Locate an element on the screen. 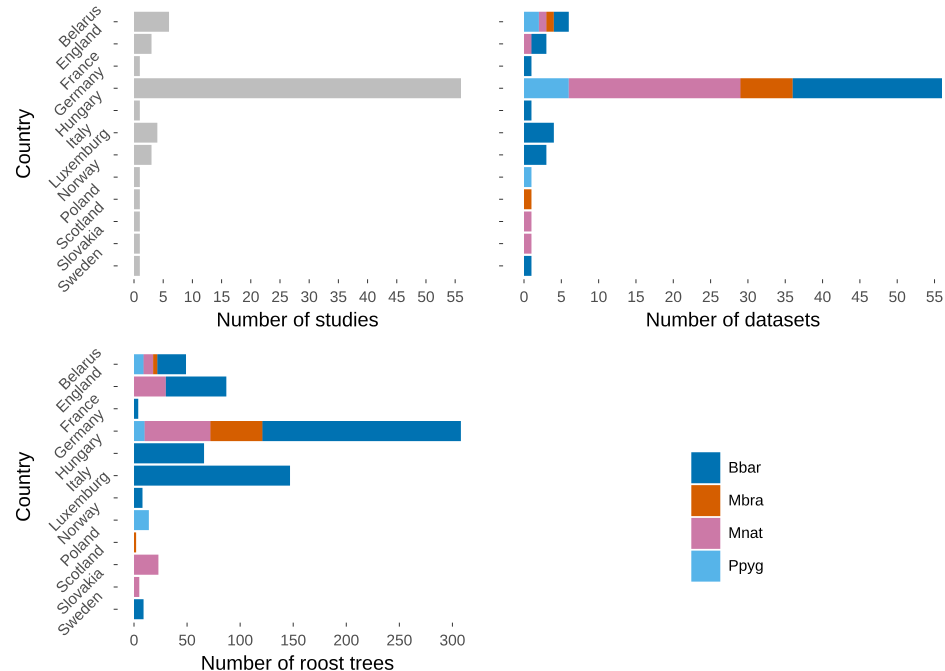 The width and height of the screenshot is (945, 671). x-tick-label: 150 is located at coordinates (293, 640).